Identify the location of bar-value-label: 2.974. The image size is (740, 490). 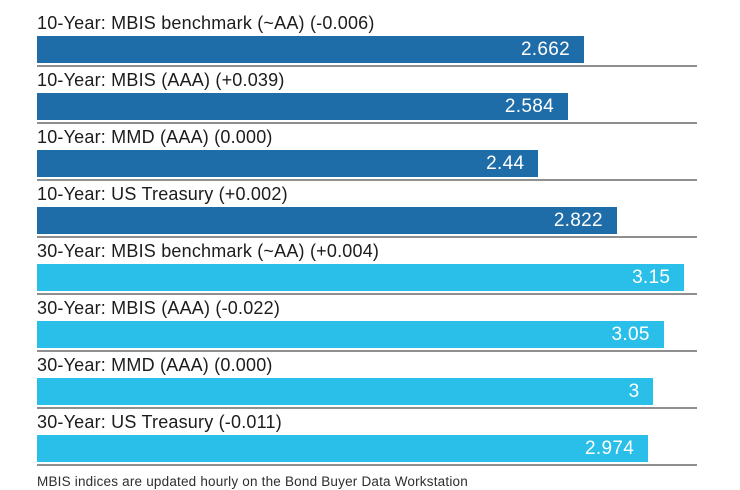
(610, 448).